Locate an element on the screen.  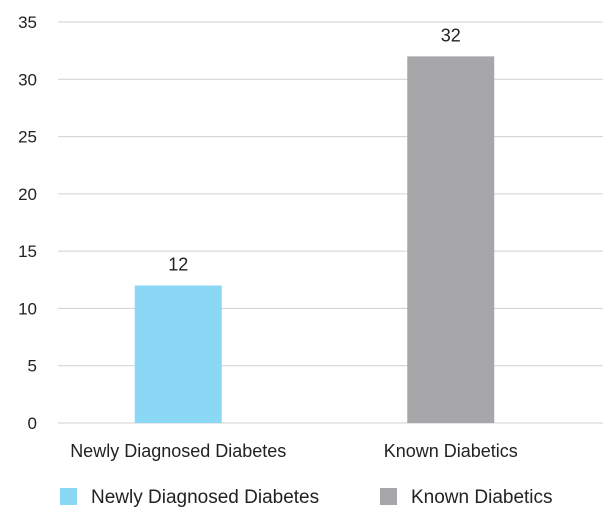
y-tick-label: 20 is located at coordinates (27, 194).